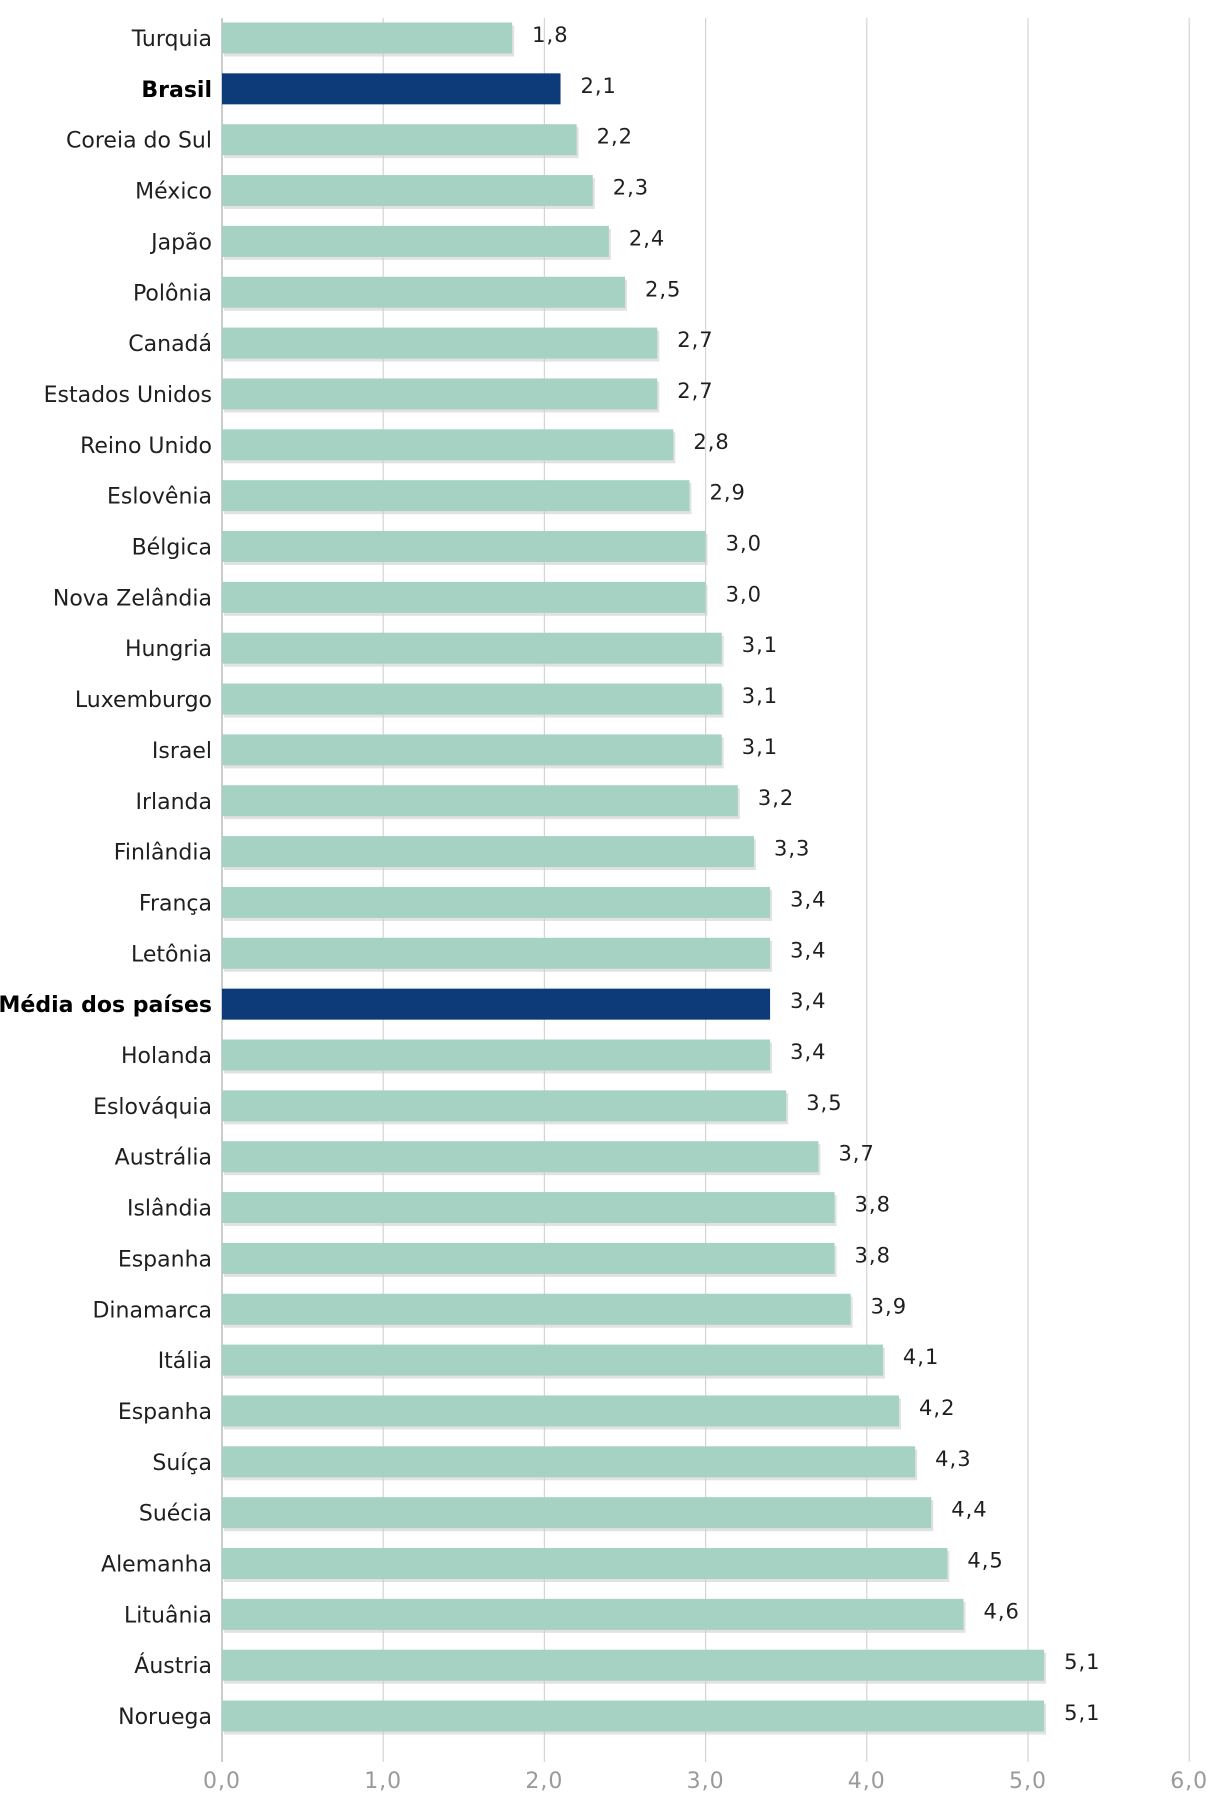 This screenshot has height=1796, width=1217. What do you see at coordinates (171, 954) in the screenshot?
I see `category-label: Letônia` at bounding box center [171, 954].